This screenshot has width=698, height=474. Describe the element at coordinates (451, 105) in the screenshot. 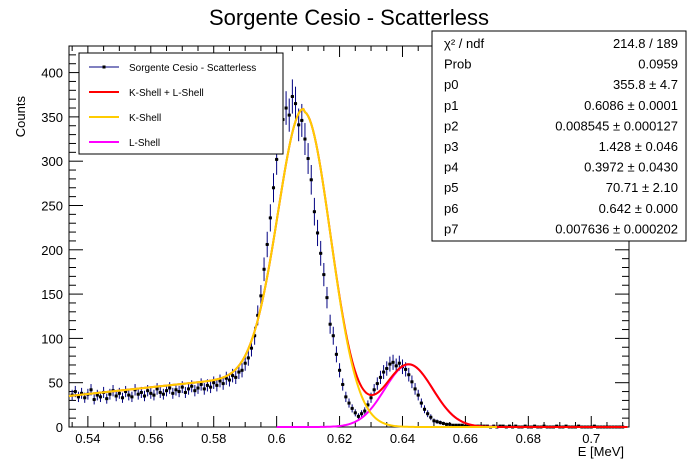

I see `stats-name: p1` at that location.